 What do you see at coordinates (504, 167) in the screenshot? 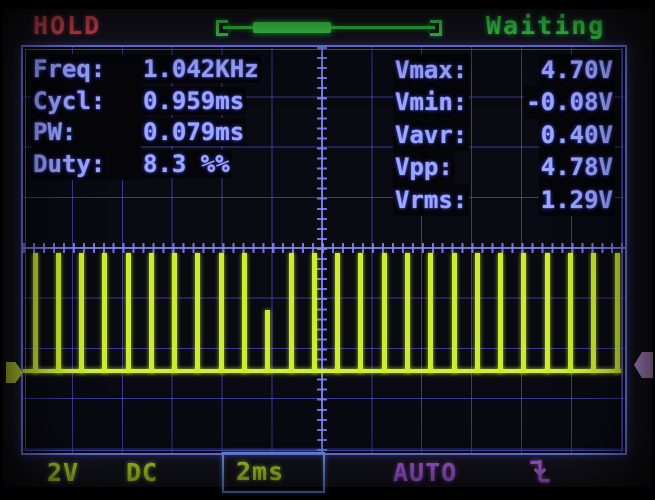
I see `measurement-row: Vpp: 4.78V` at bounding box center [504, 167].